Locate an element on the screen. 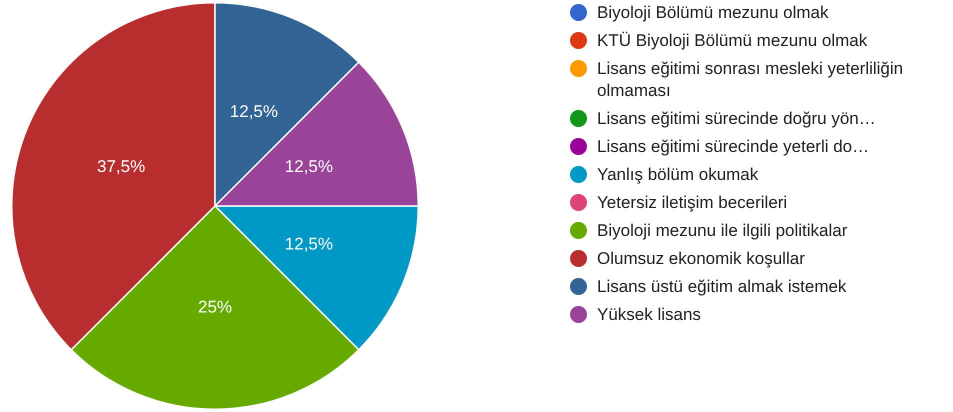 The height and width of the screenshot is (412, 953). legend-label: Biyoloji mezunu ile ilgili politikalar is located at coordinates (722, 231).